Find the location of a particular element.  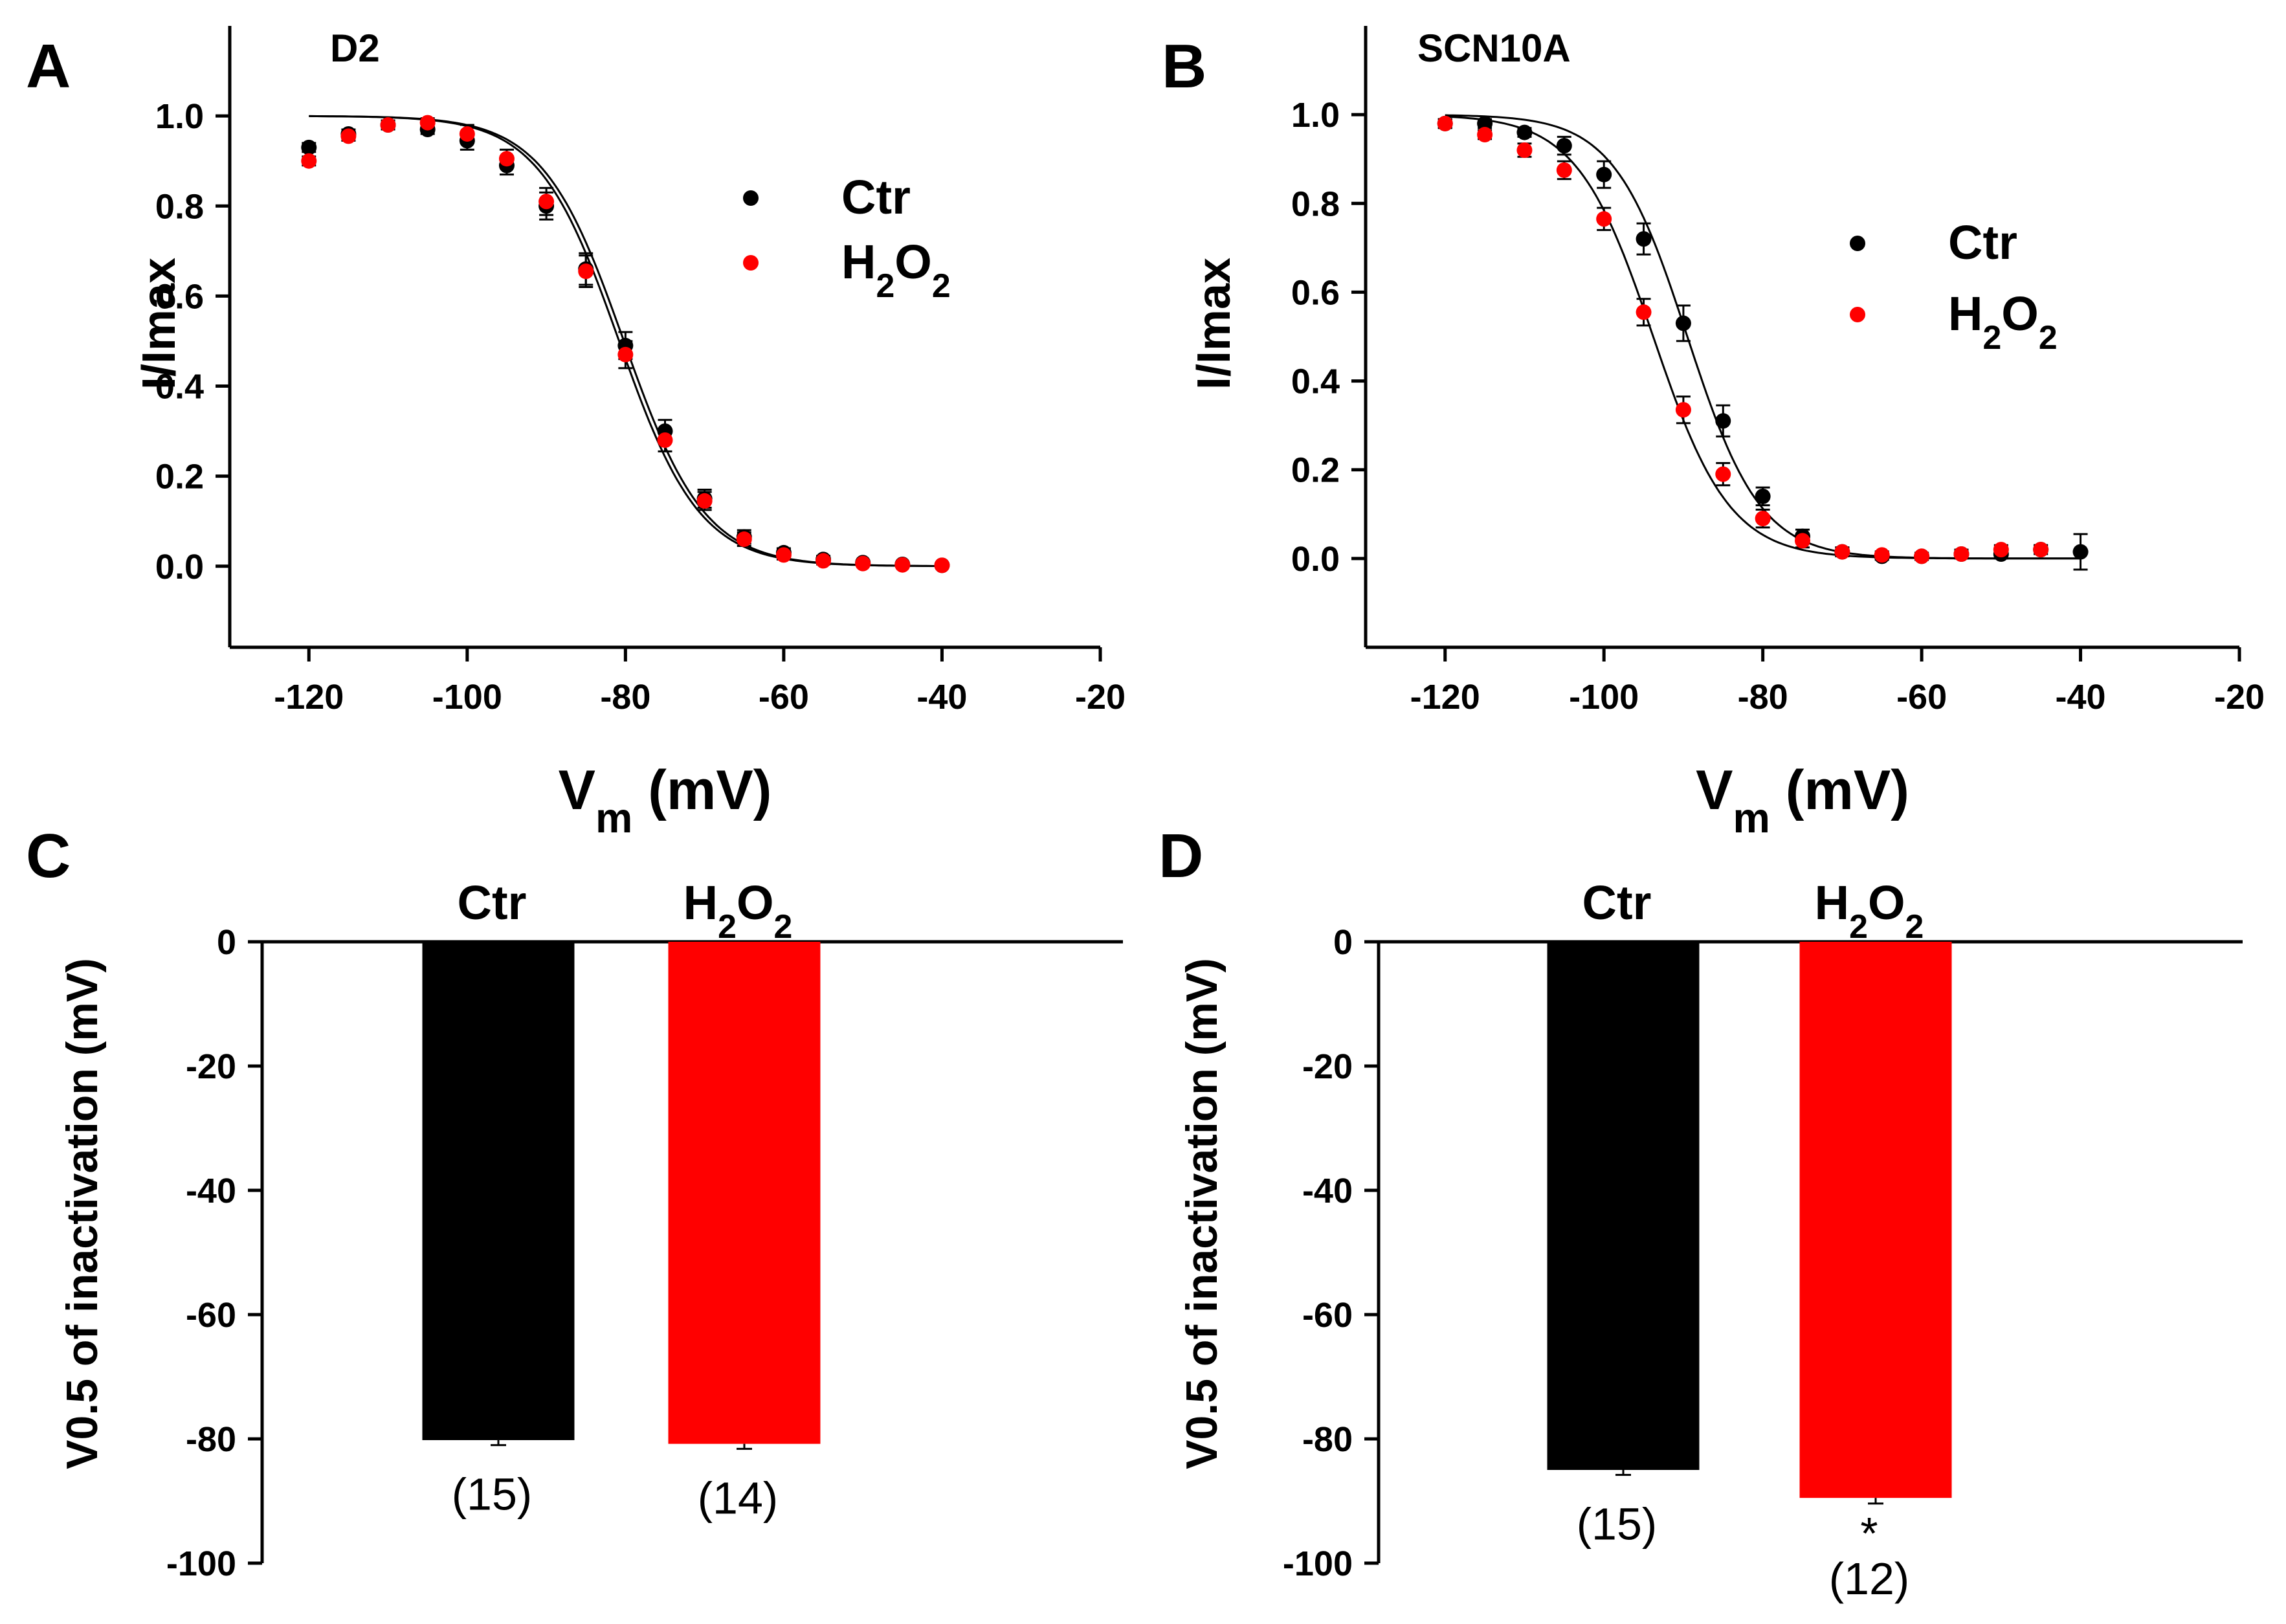

bar-ctr is located at coordinates (498, 1191).